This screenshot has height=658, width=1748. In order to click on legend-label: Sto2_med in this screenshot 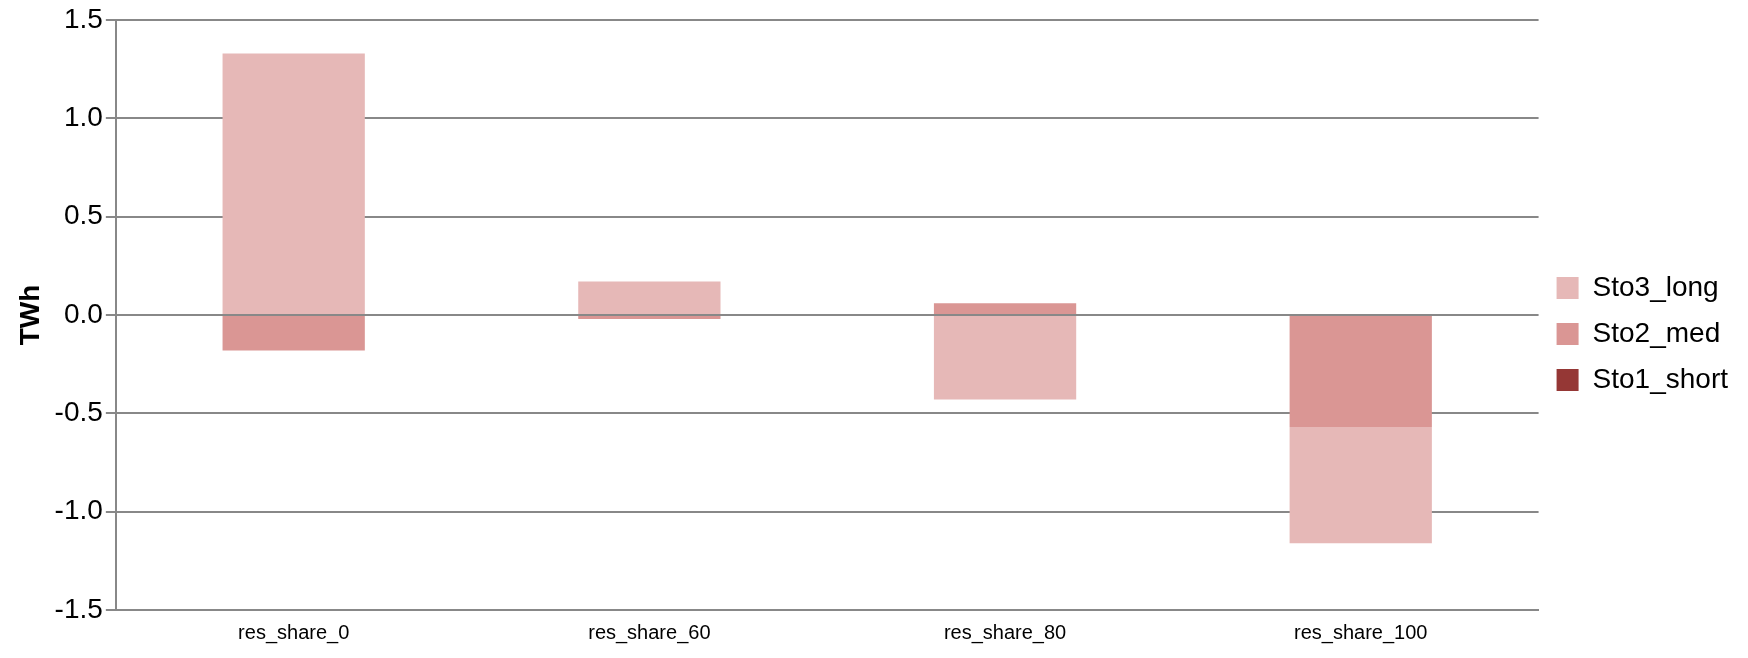, I will do `click(1656, 332)`.